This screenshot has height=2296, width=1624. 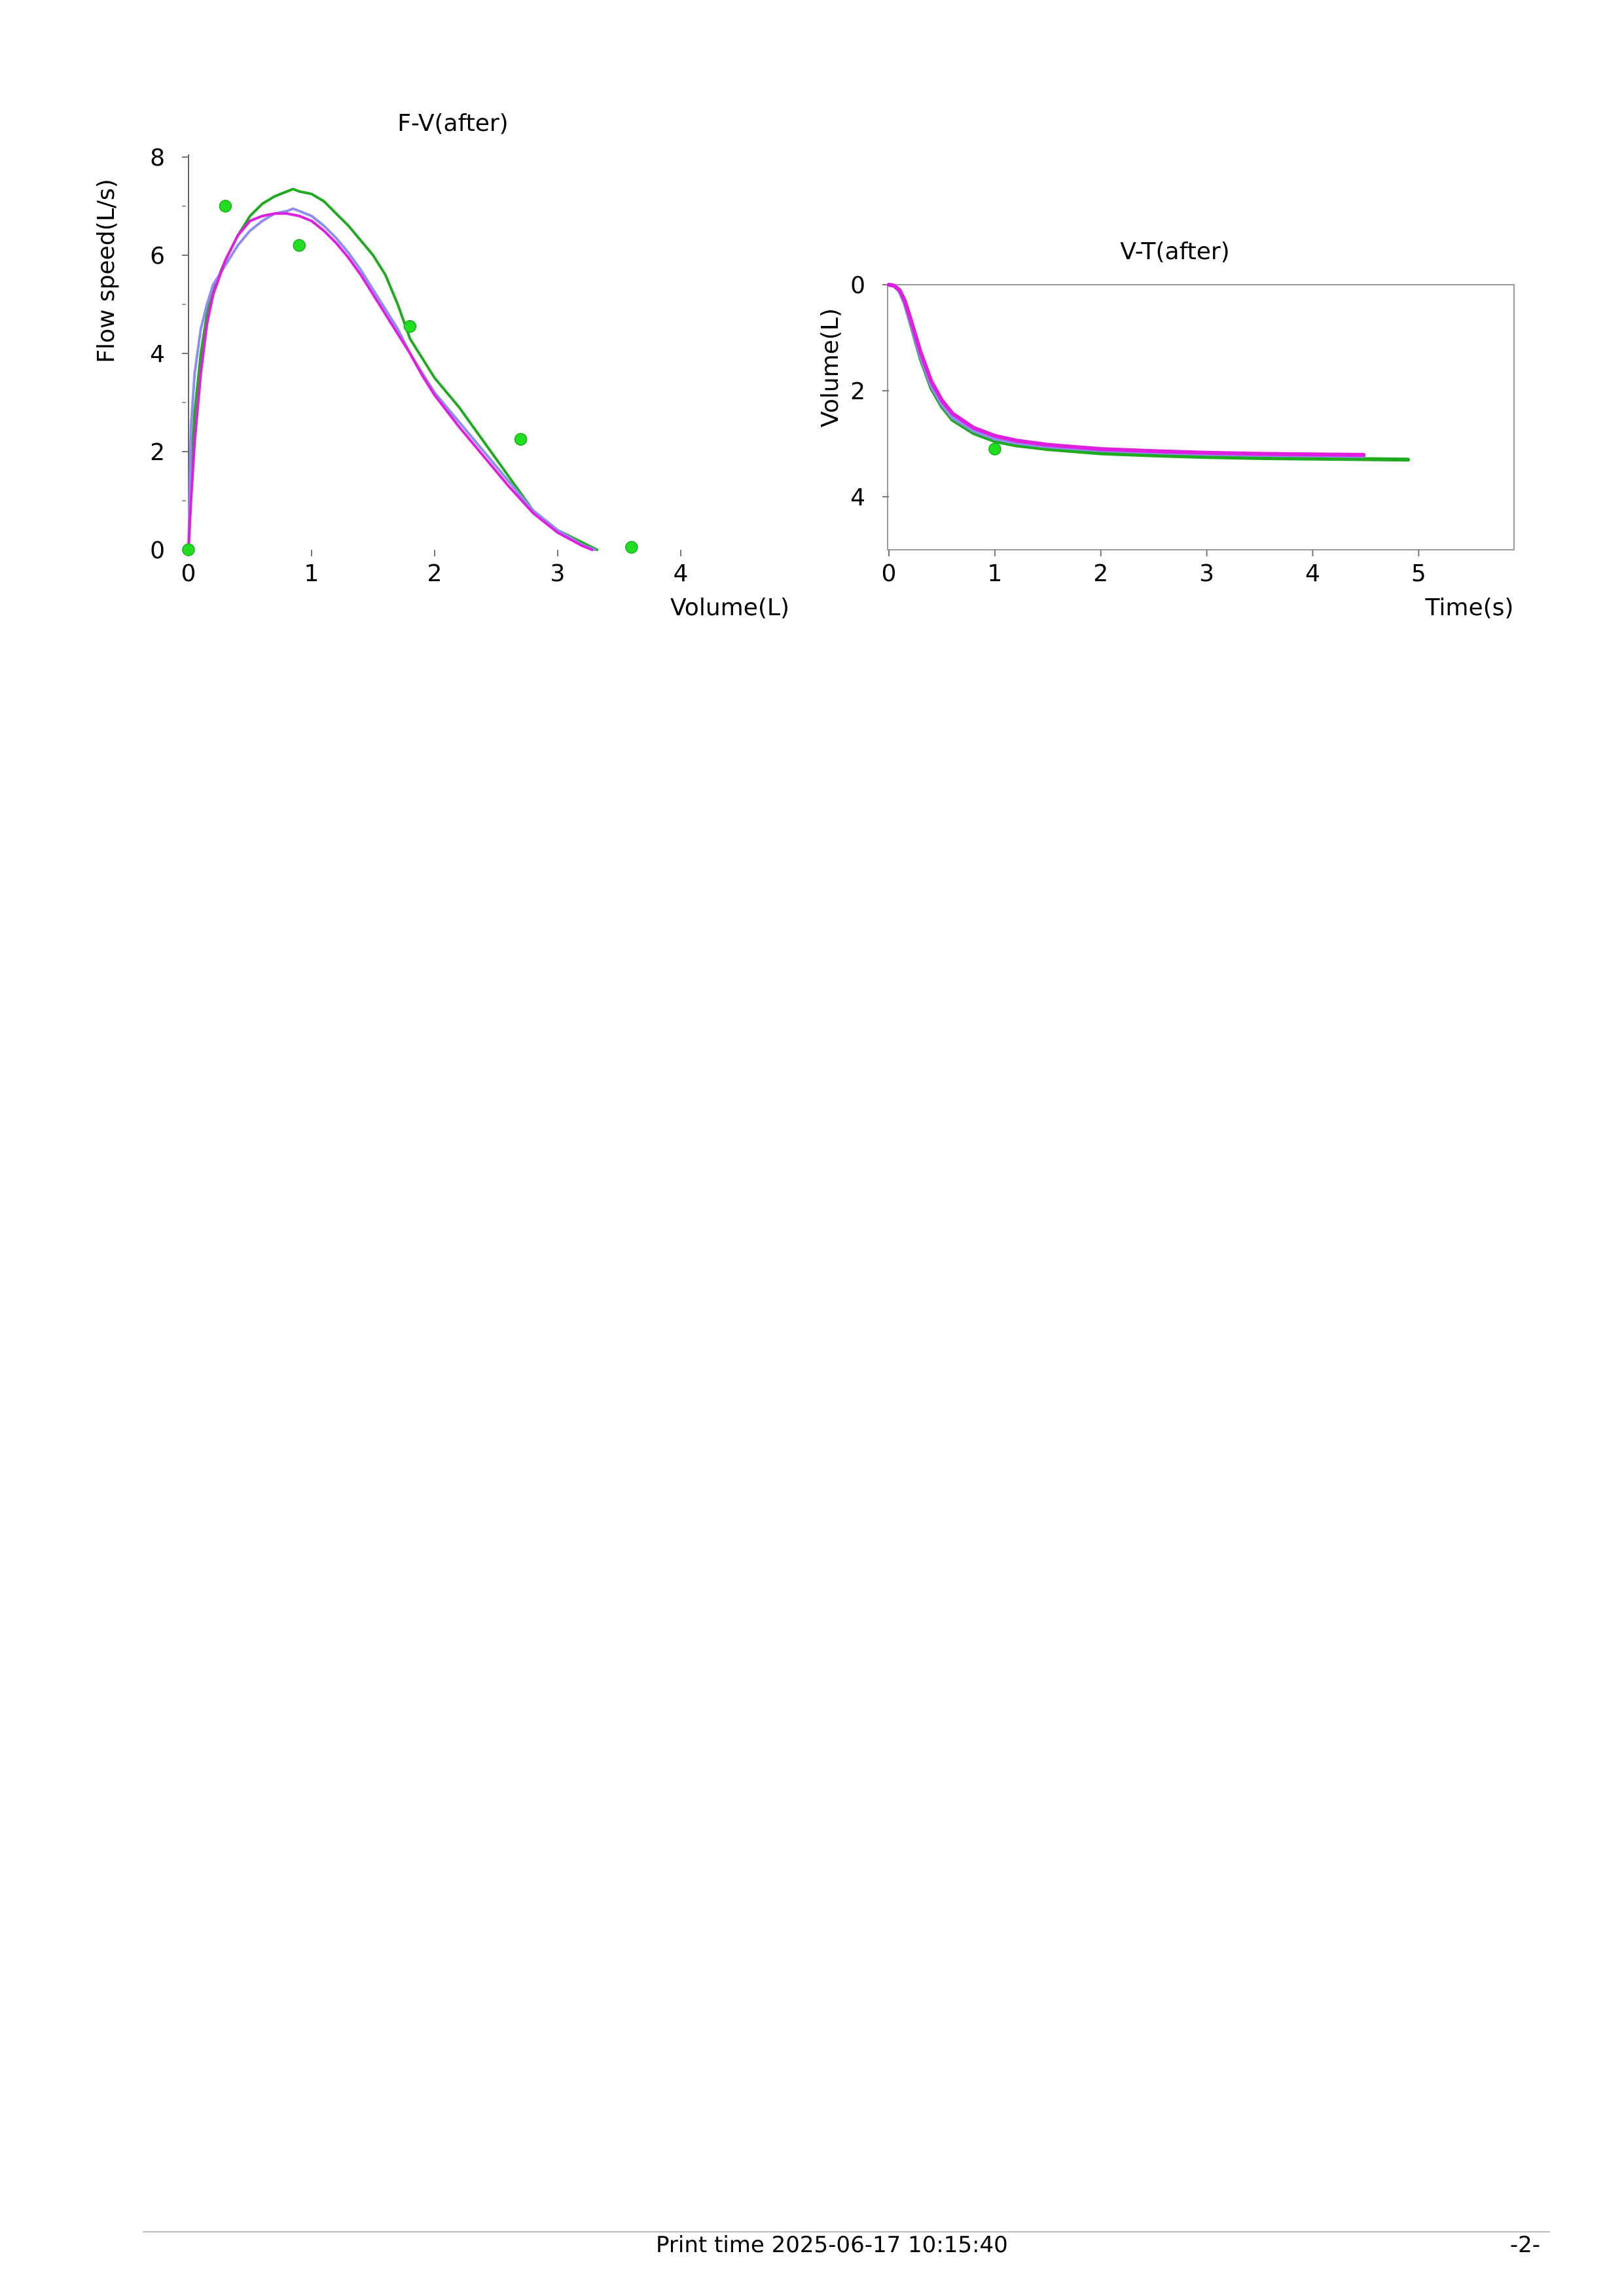 I want to click on print-time: Print time 2025-06-17 10:15:40, so click(x=832, y=2245).